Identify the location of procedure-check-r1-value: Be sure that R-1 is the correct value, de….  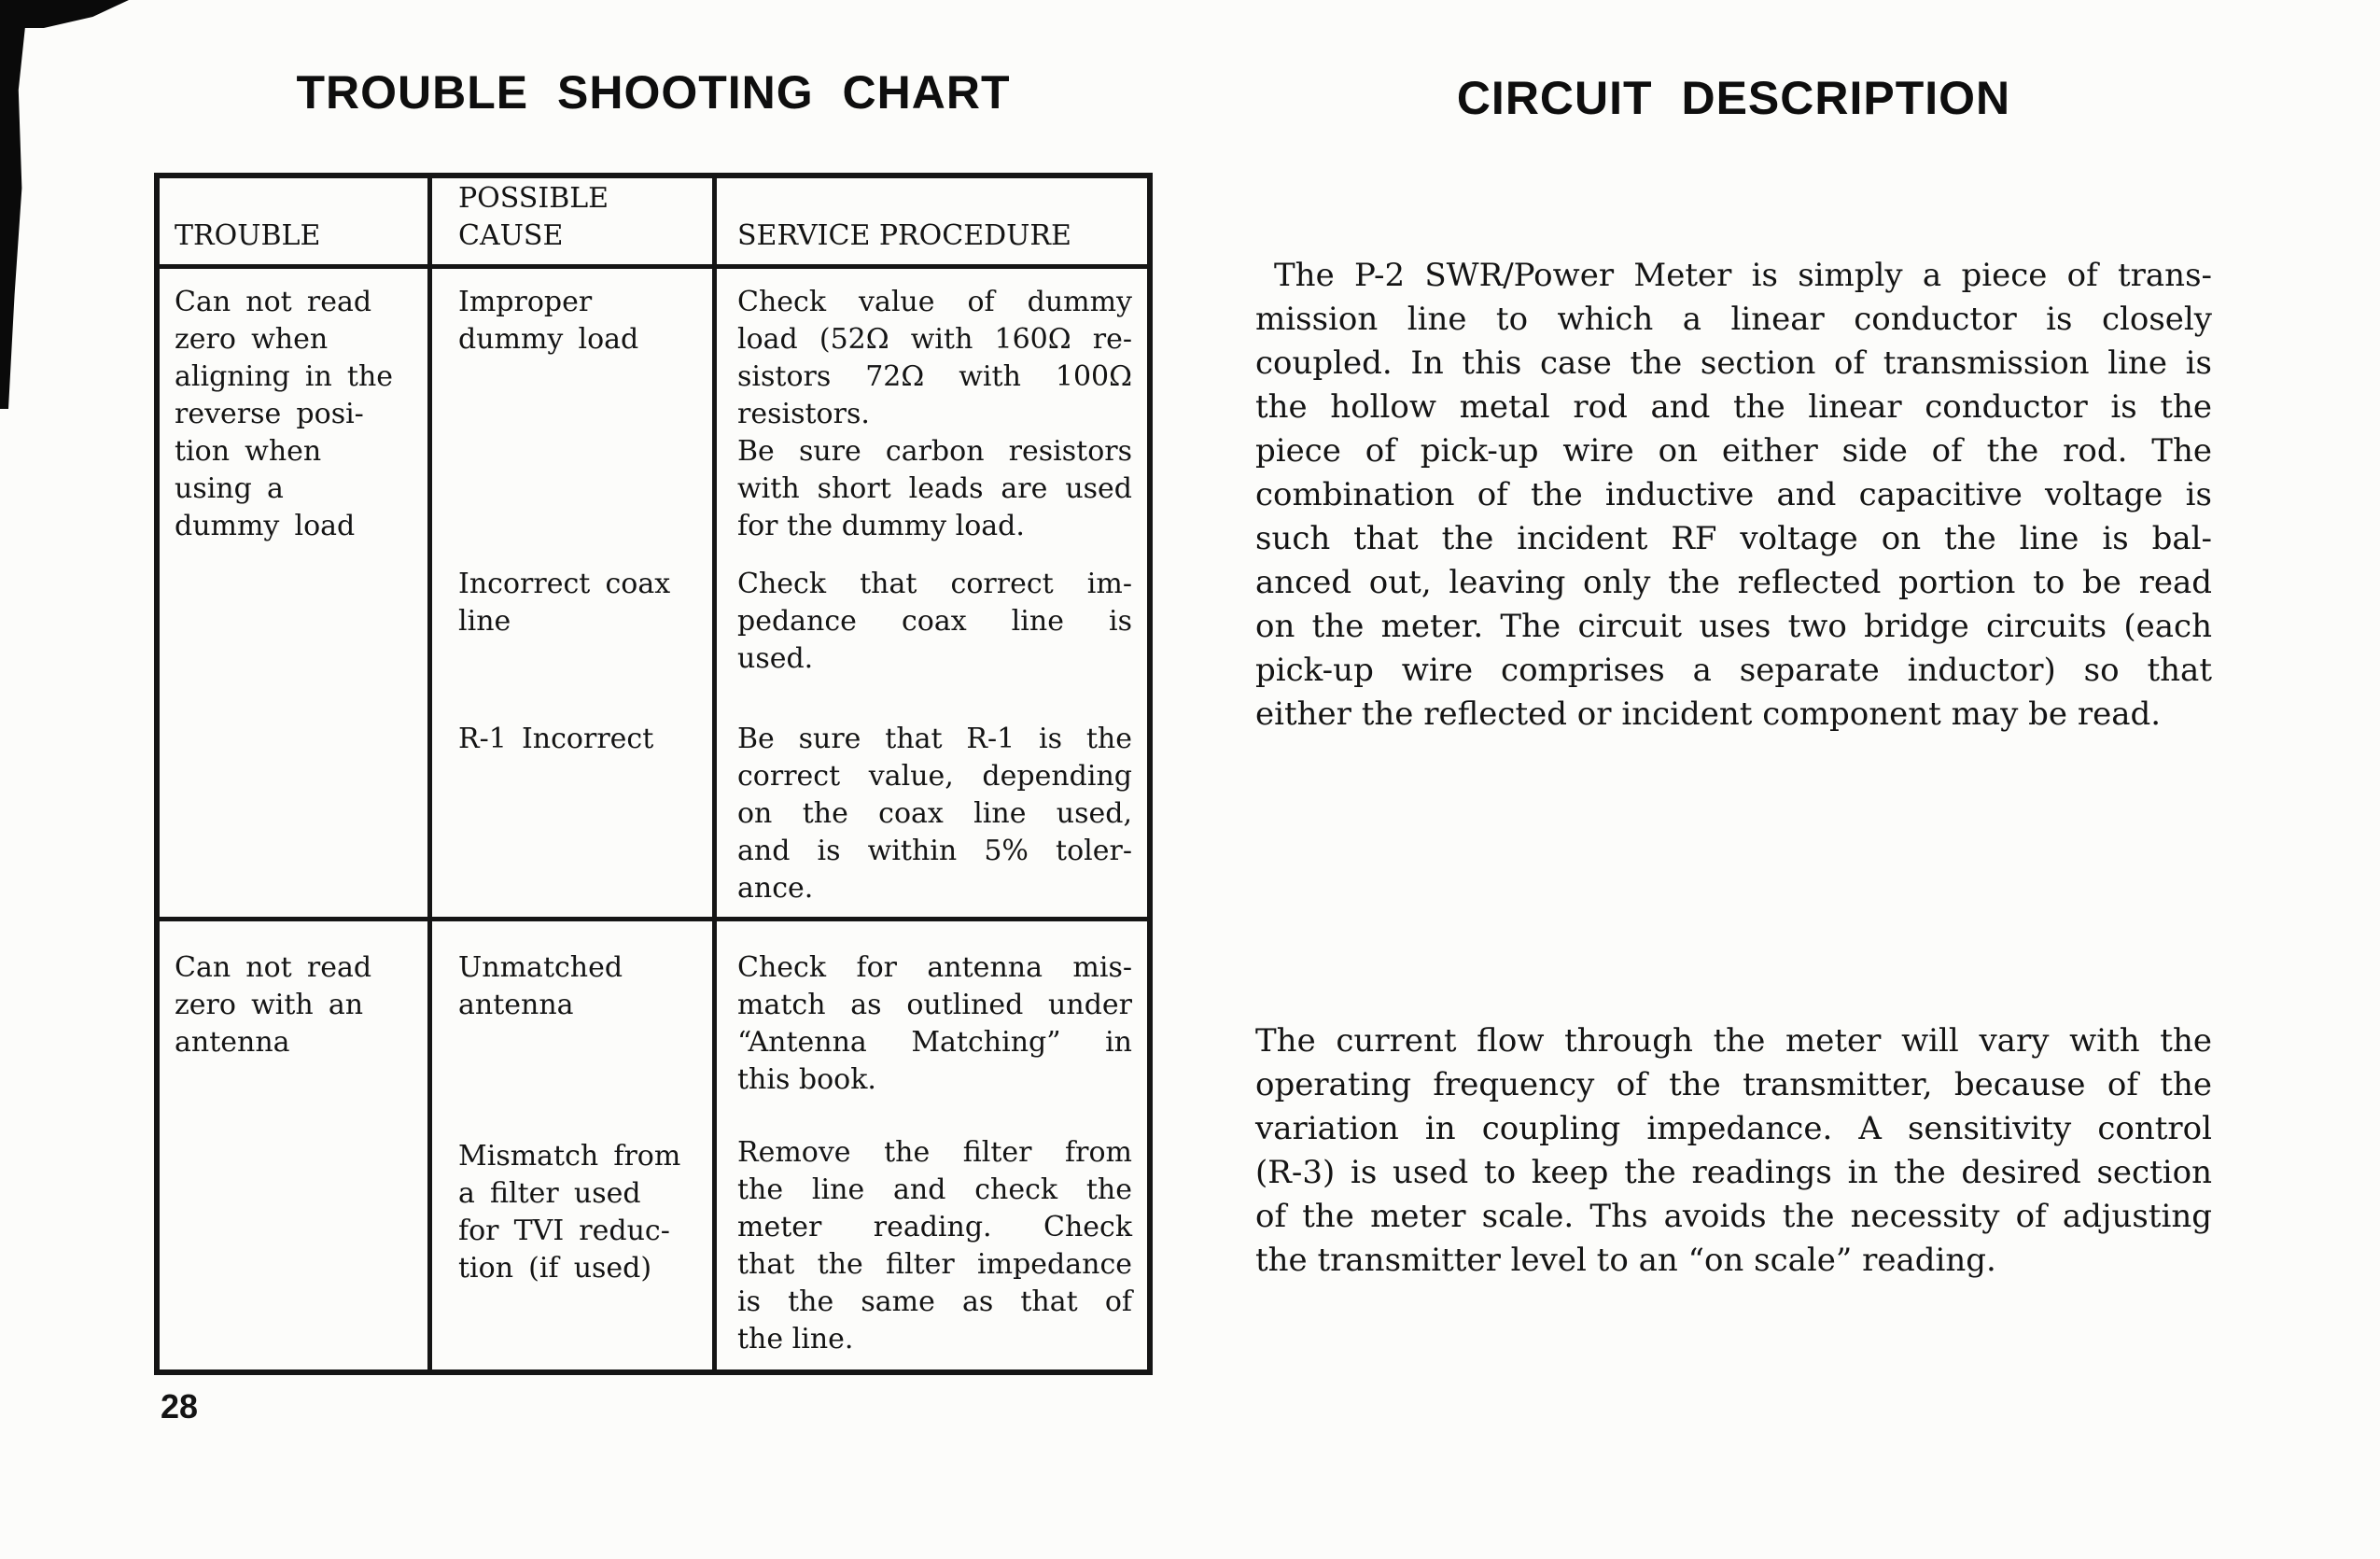
(934, 814).